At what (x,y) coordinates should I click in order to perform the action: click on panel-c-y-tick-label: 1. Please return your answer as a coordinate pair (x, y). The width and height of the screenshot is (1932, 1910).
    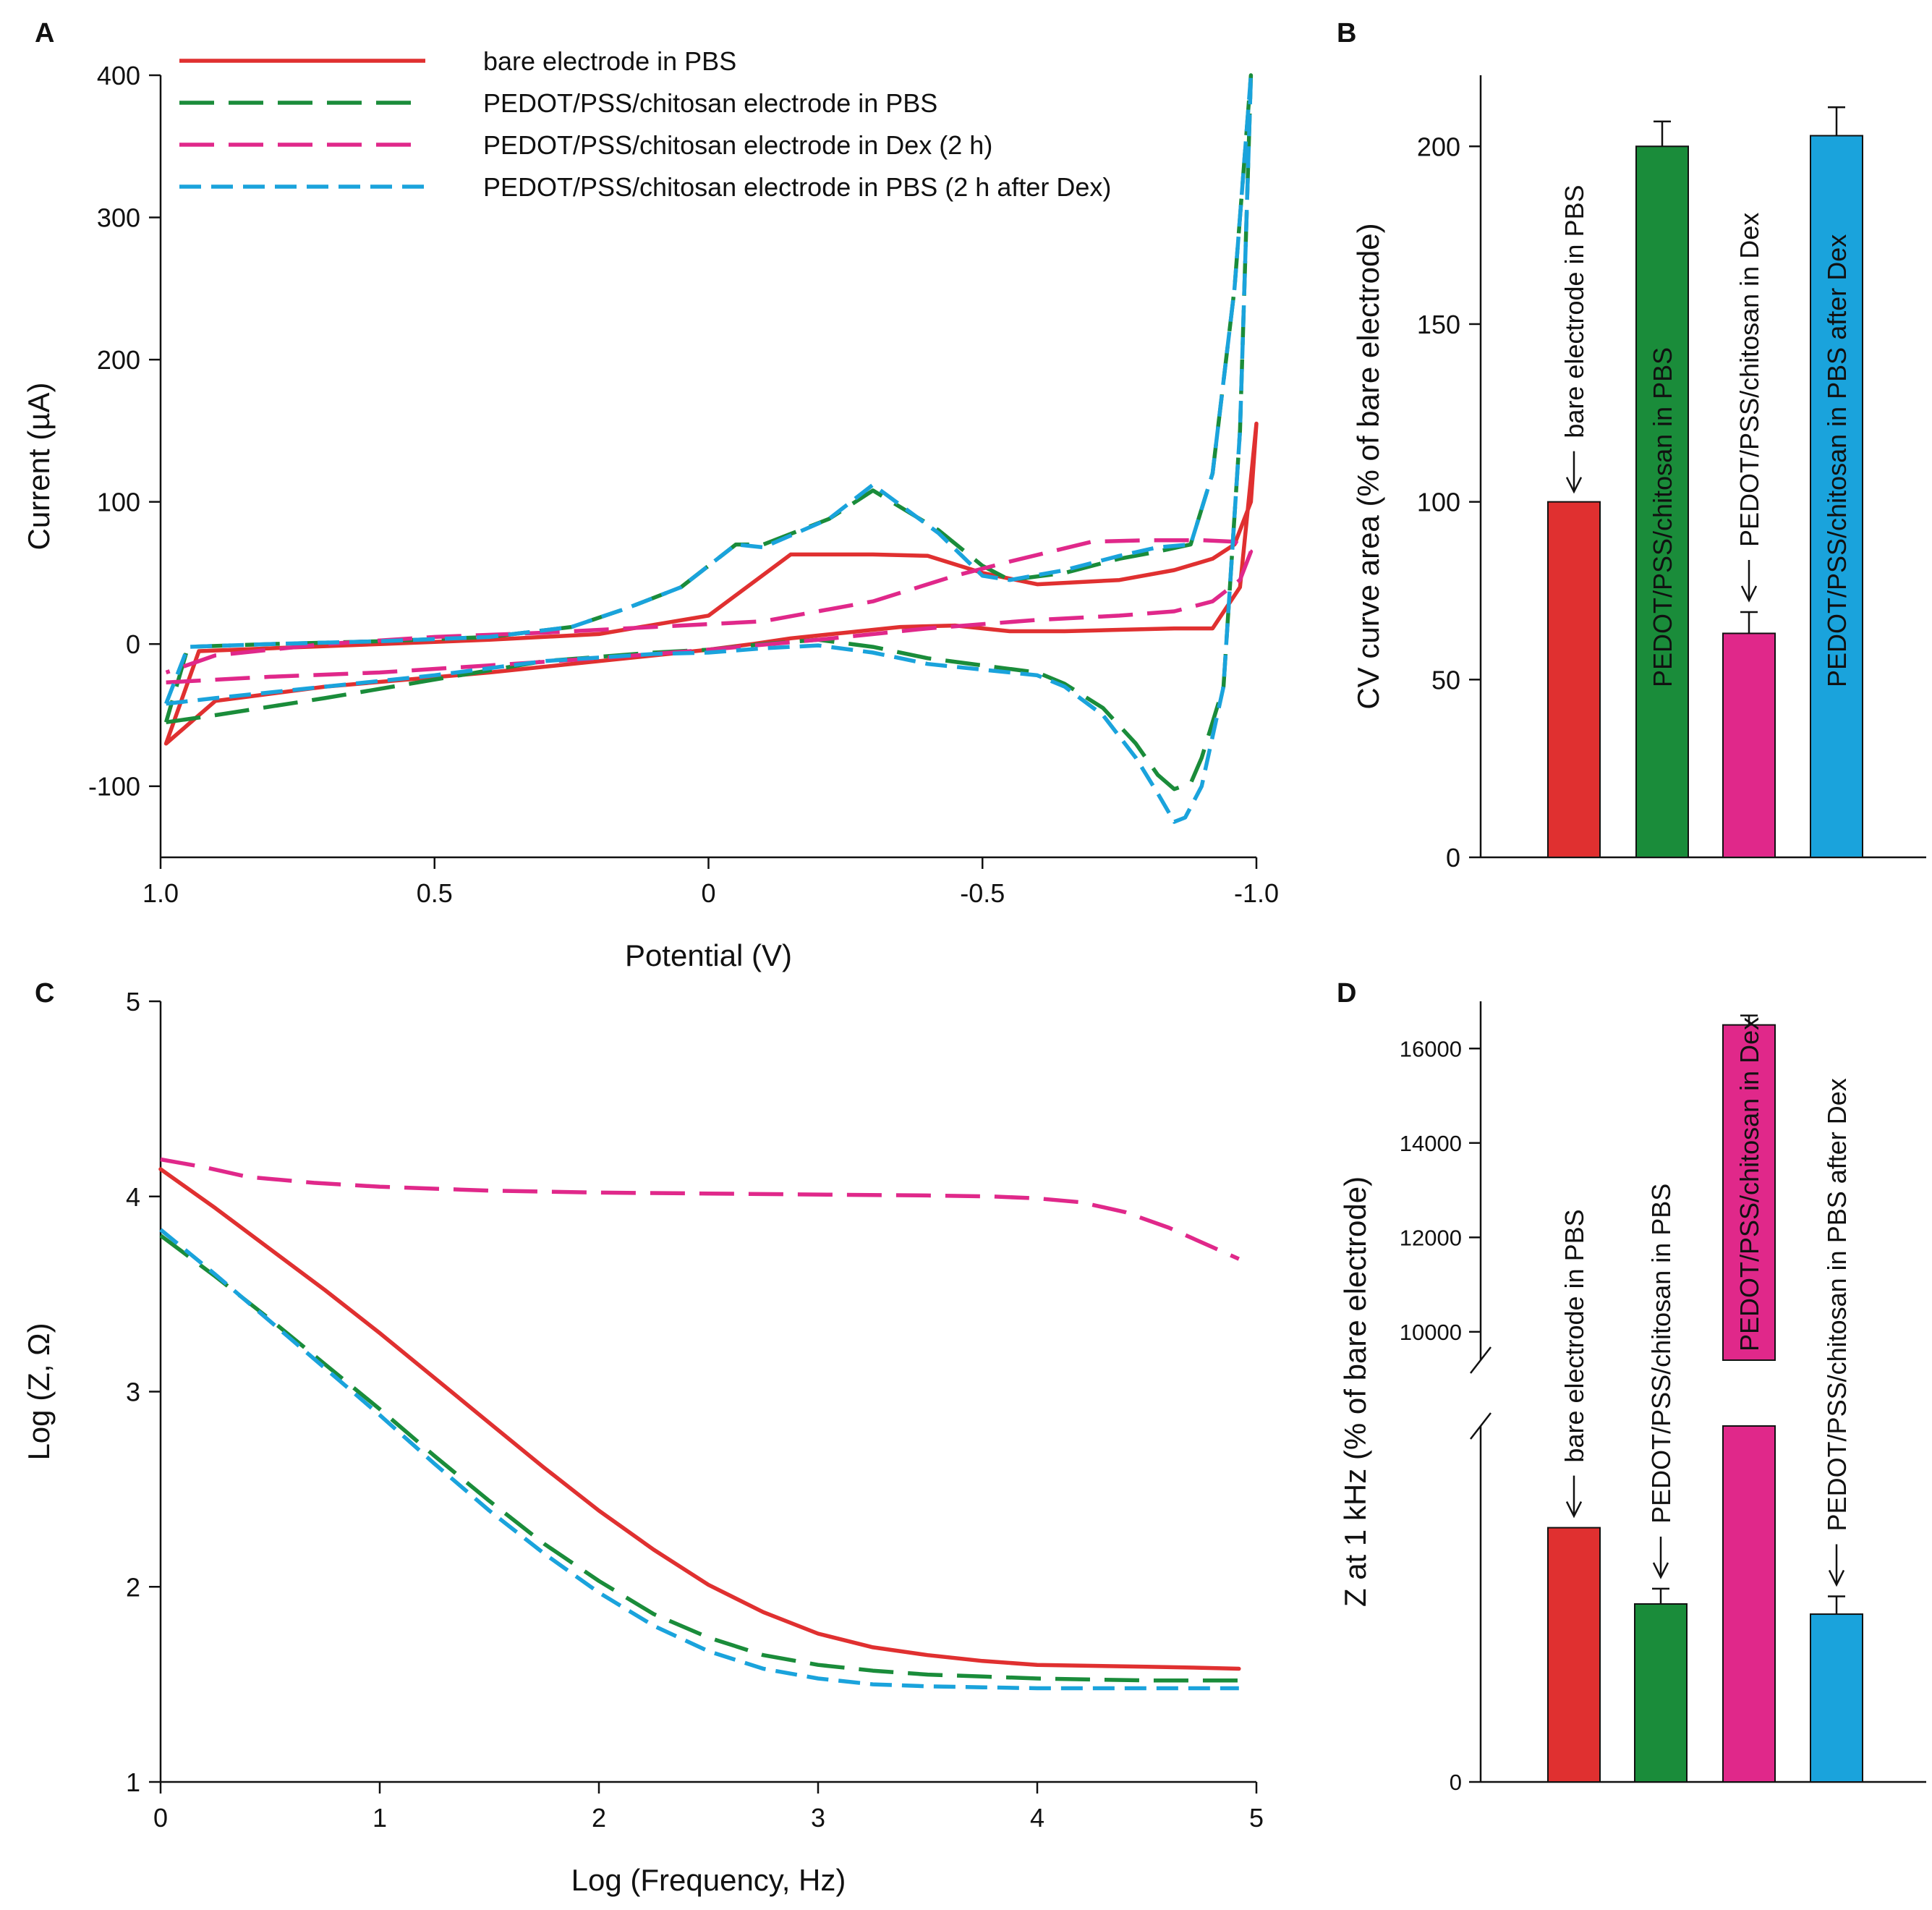
    Looking at the image, I should click on (133, 1782).